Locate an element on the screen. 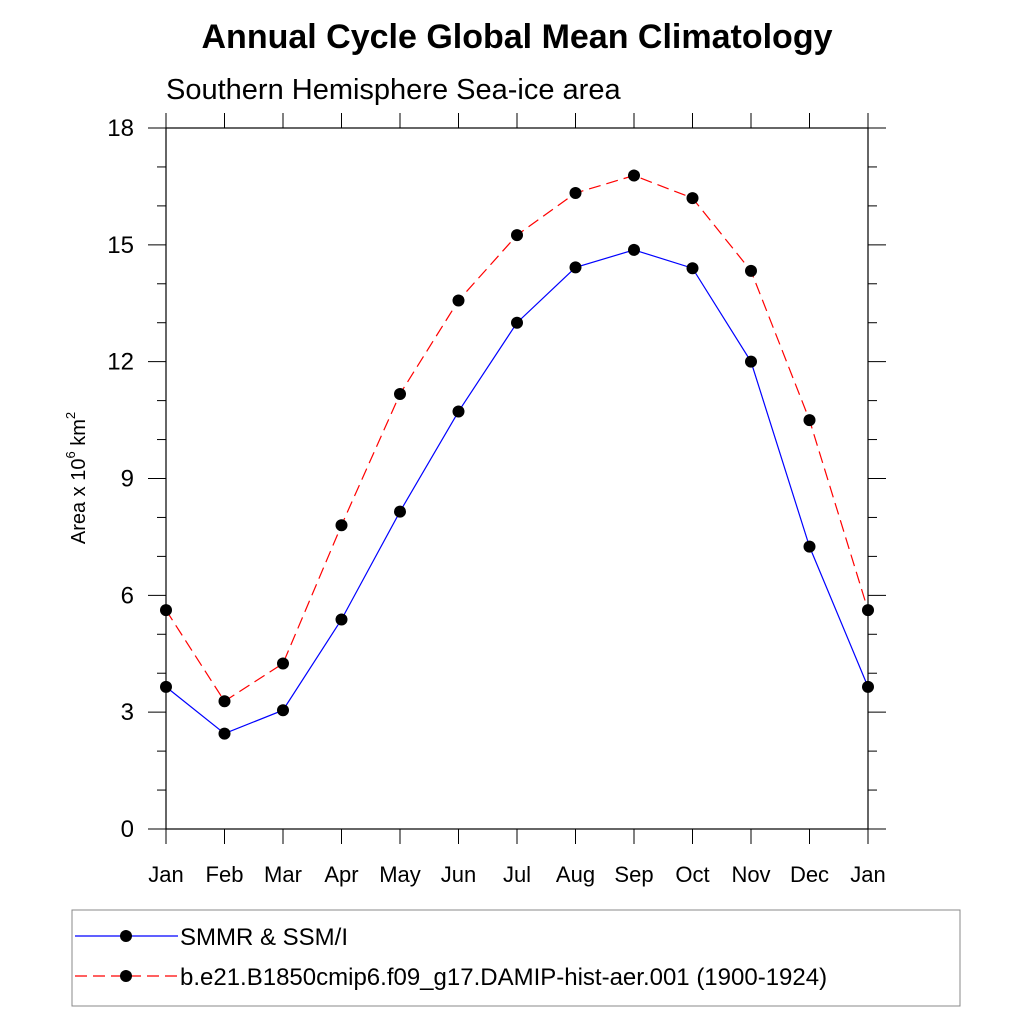  legend-label-0: SMMR & SSM/I is located at coordinates (264, 937).